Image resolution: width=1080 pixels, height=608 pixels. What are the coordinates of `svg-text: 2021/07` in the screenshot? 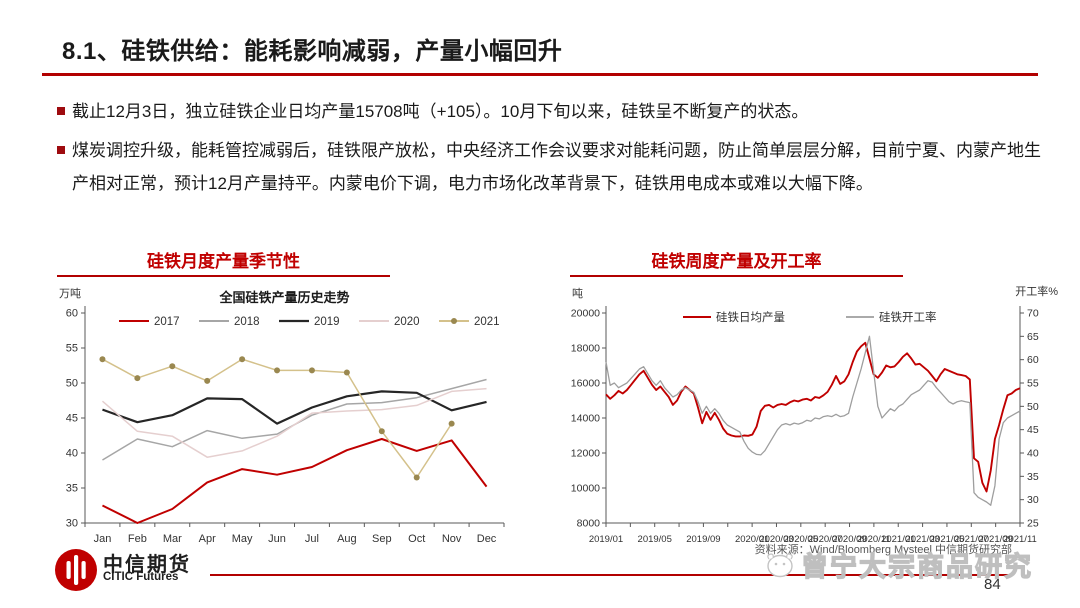 It's located at (971, 539).